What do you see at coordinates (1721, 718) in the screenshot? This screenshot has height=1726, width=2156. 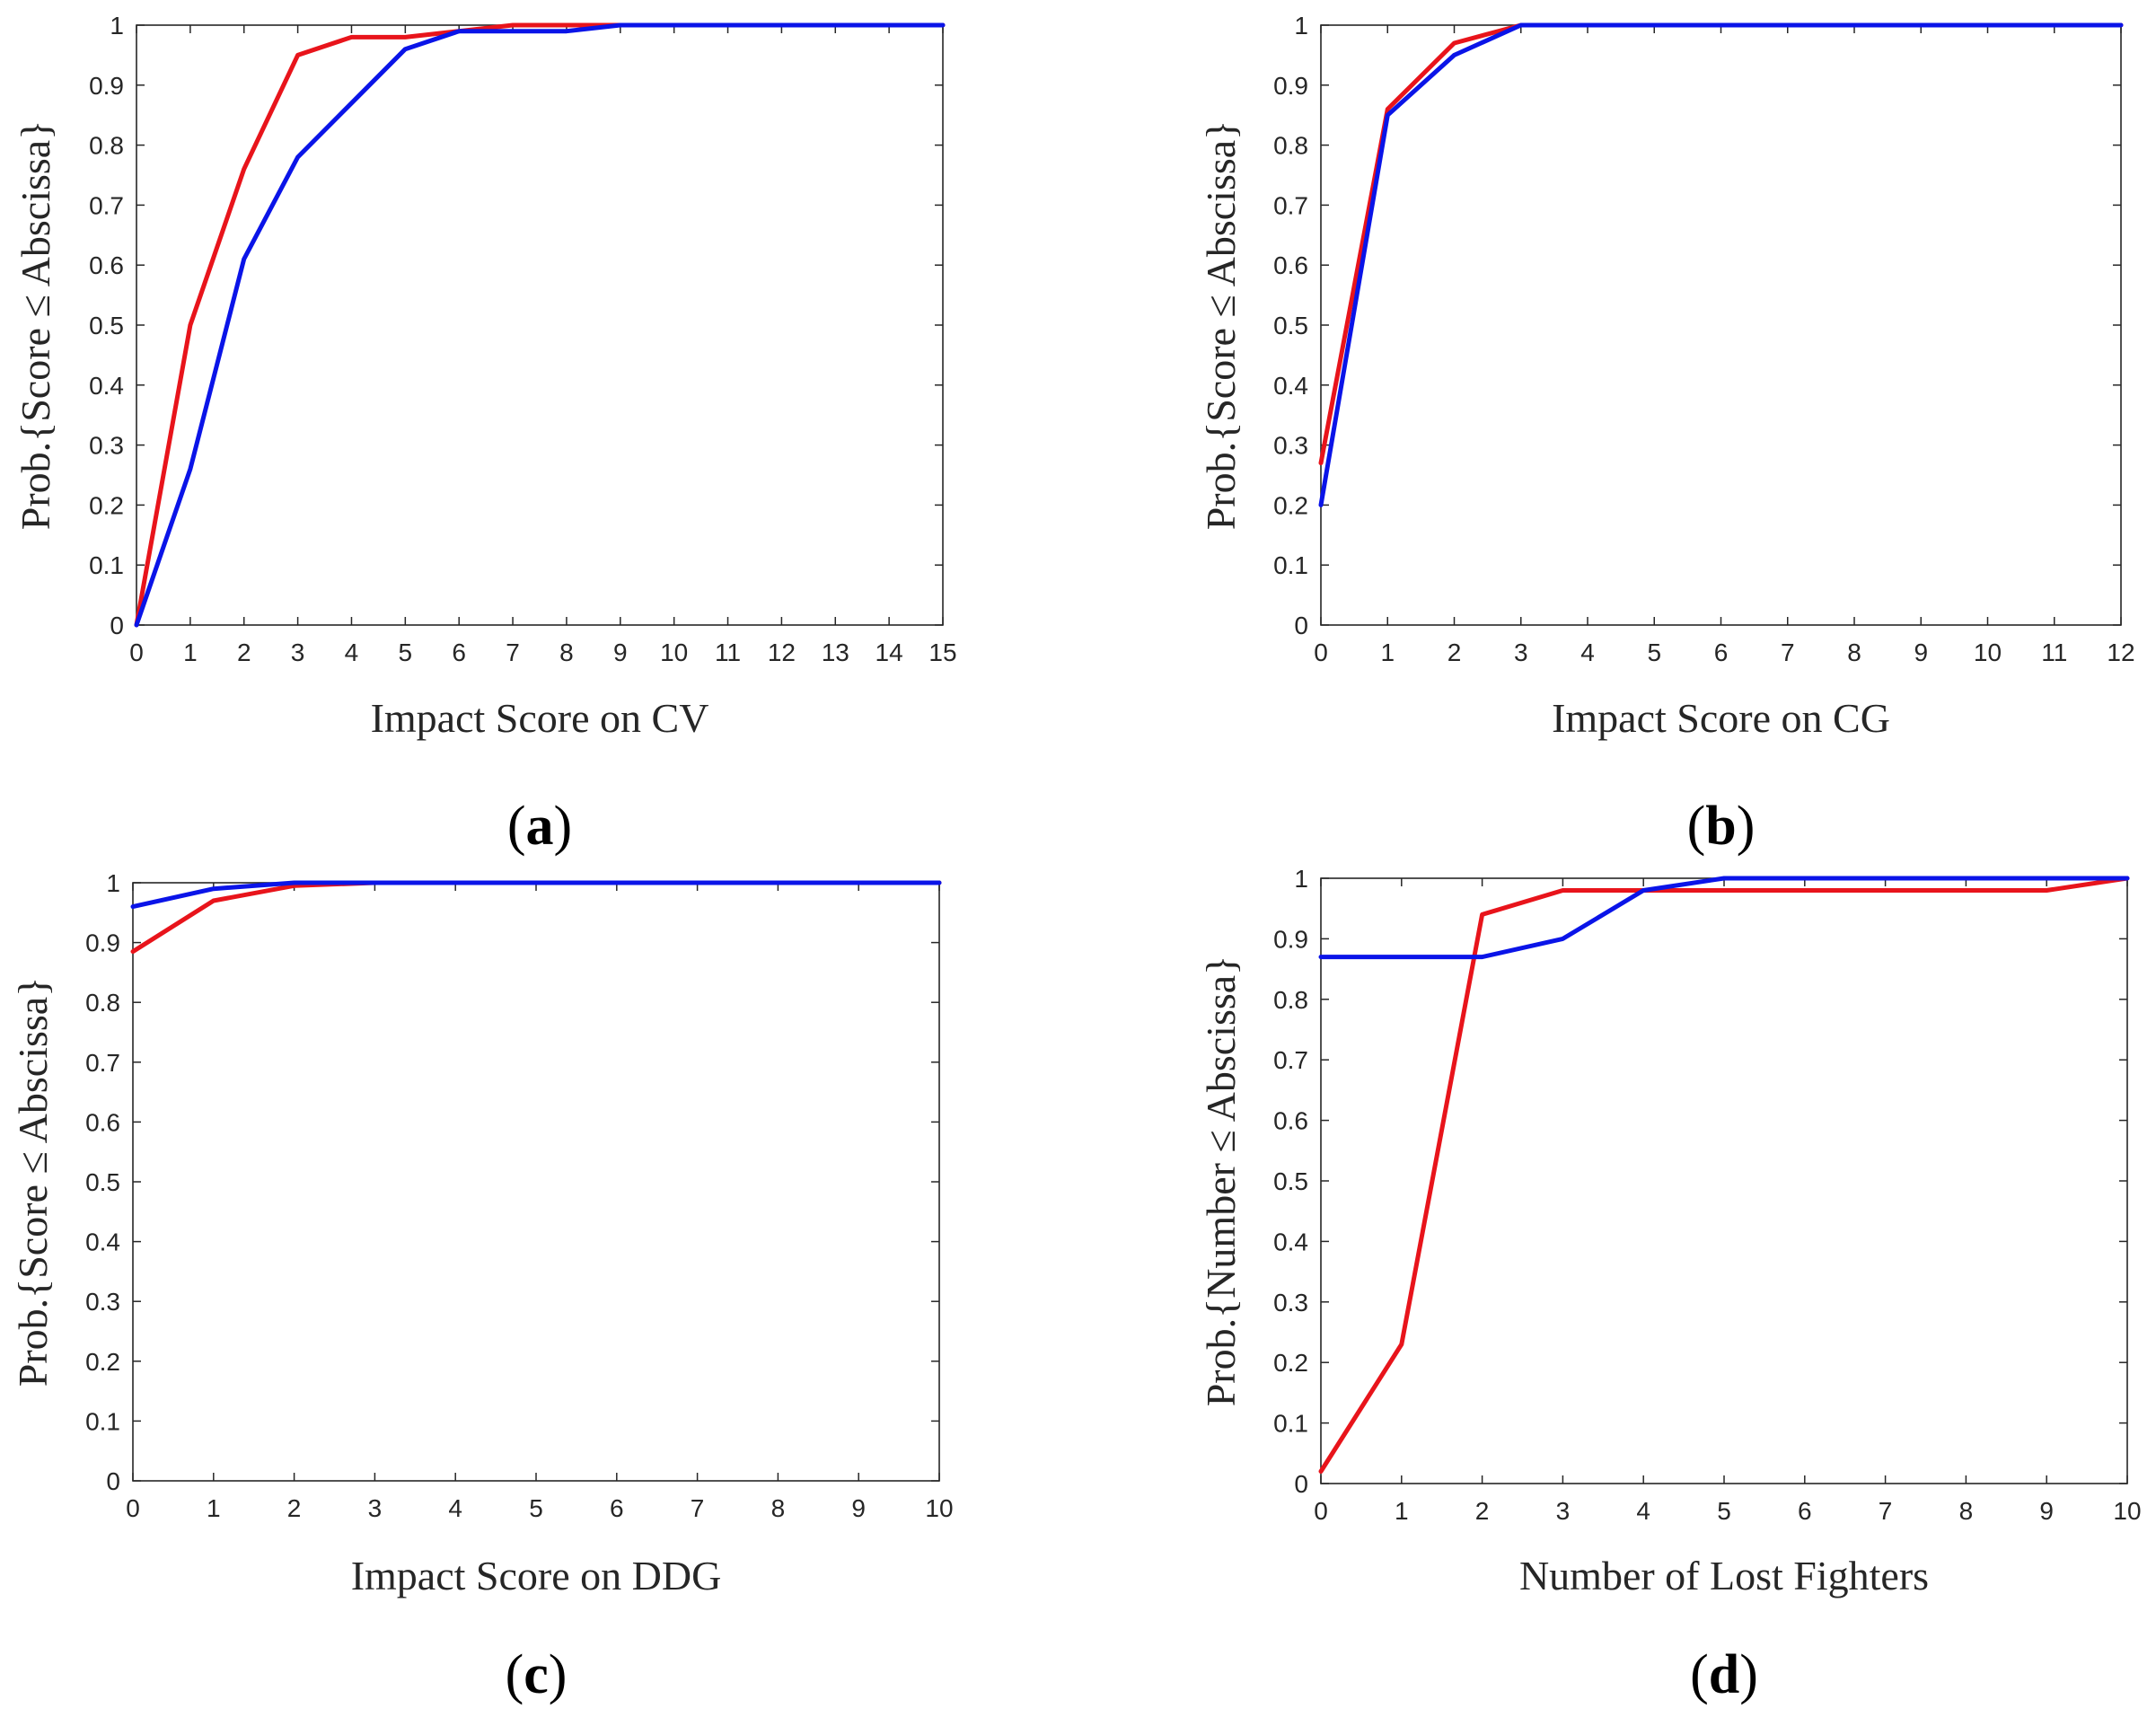 I see `x-axis-label: Impact Score on CG` at bounding box center [1721, 718].